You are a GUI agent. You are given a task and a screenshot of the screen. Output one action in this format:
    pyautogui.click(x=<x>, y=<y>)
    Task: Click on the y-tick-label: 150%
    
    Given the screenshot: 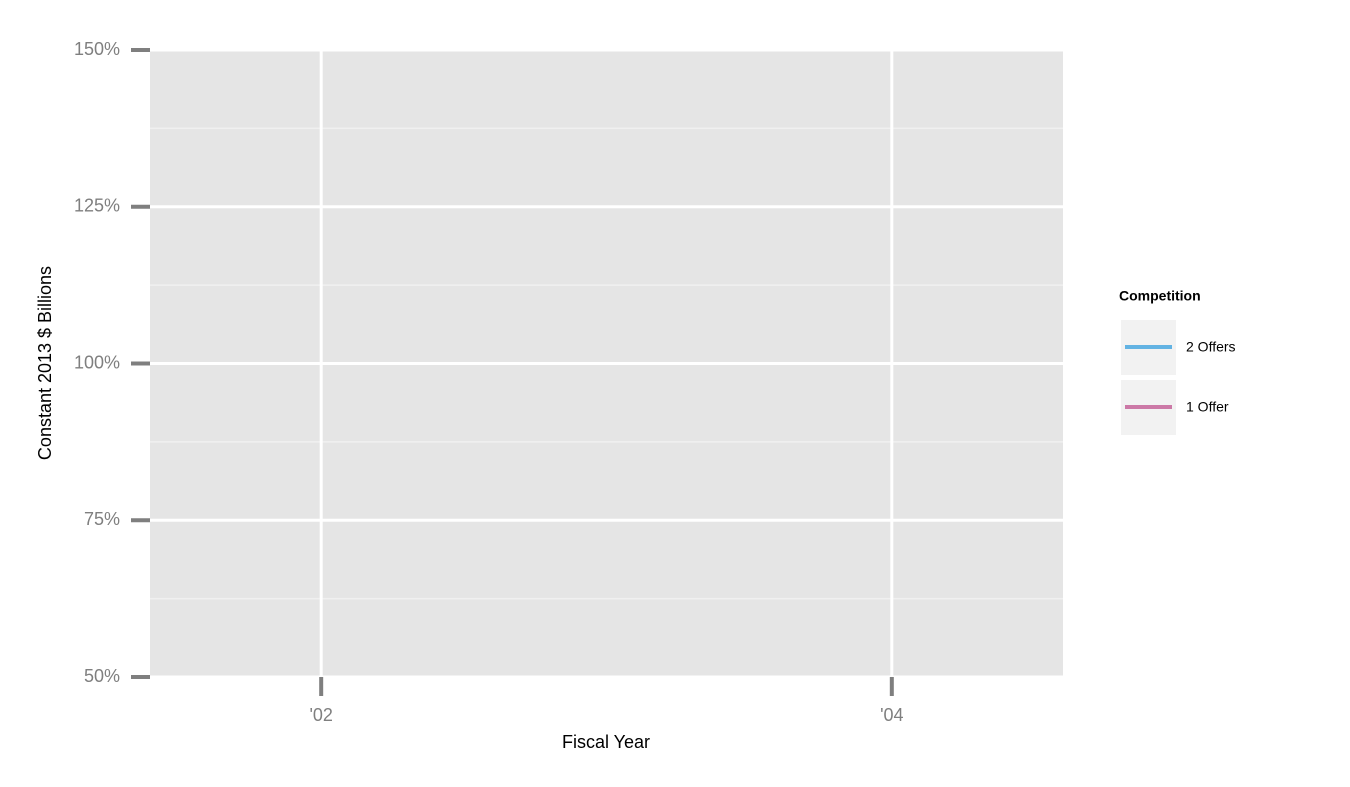 What is the action you would take?
    pyautogui.click(x=97, y=49)
    